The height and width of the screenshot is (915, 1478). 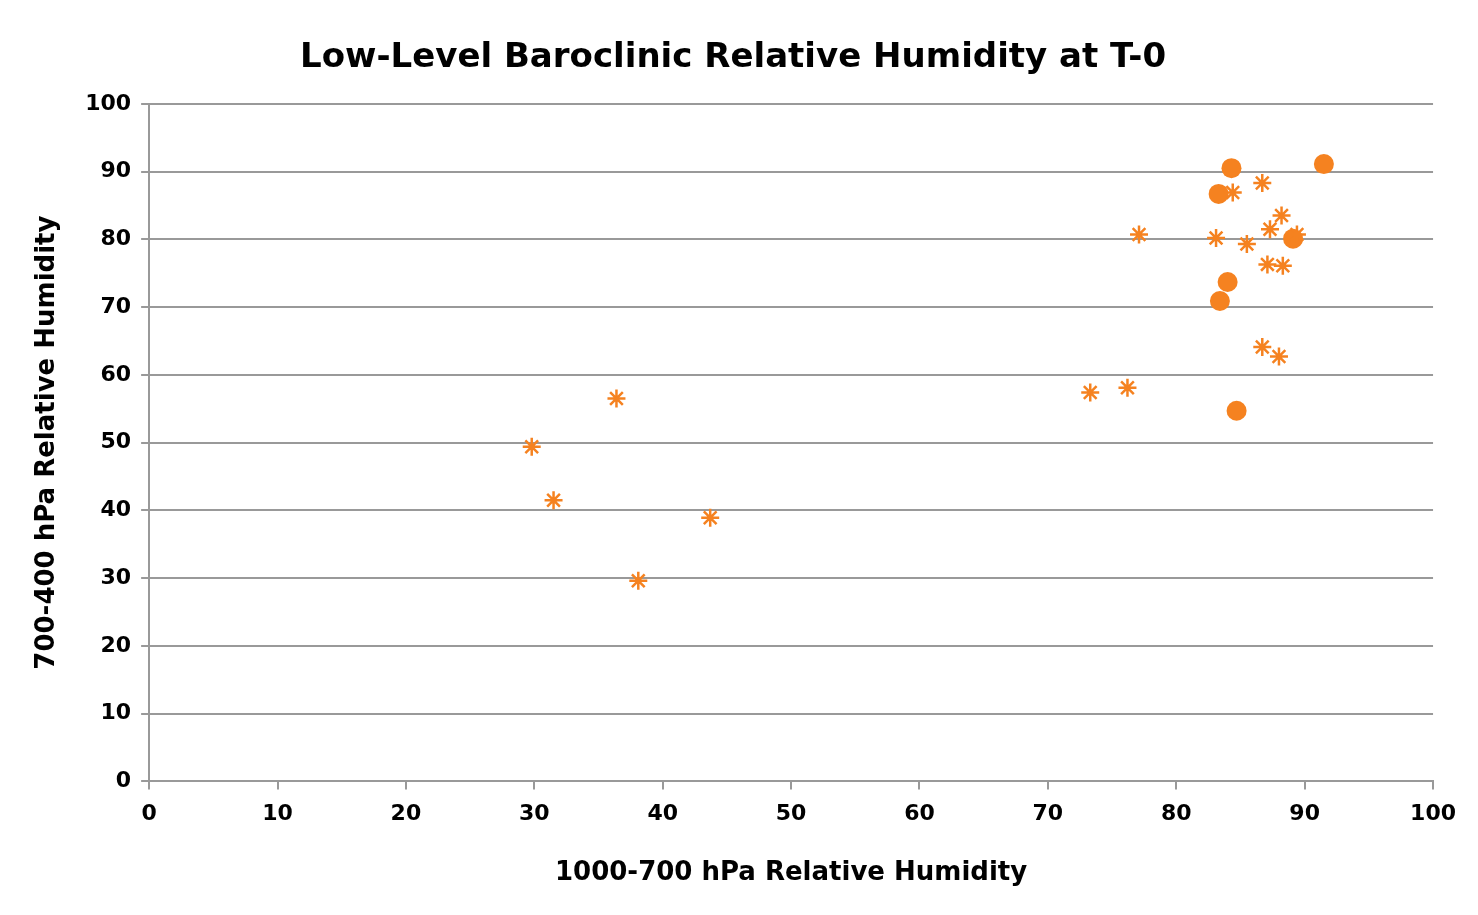 What do you see at coordinates (149, 813) in the screenshot?
I see `x-tick-label: 0` at bounding box center [149, 813].